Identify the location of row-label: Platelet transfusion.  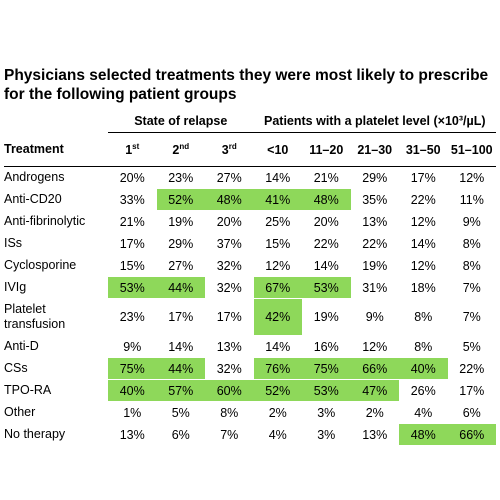
(56, 317).